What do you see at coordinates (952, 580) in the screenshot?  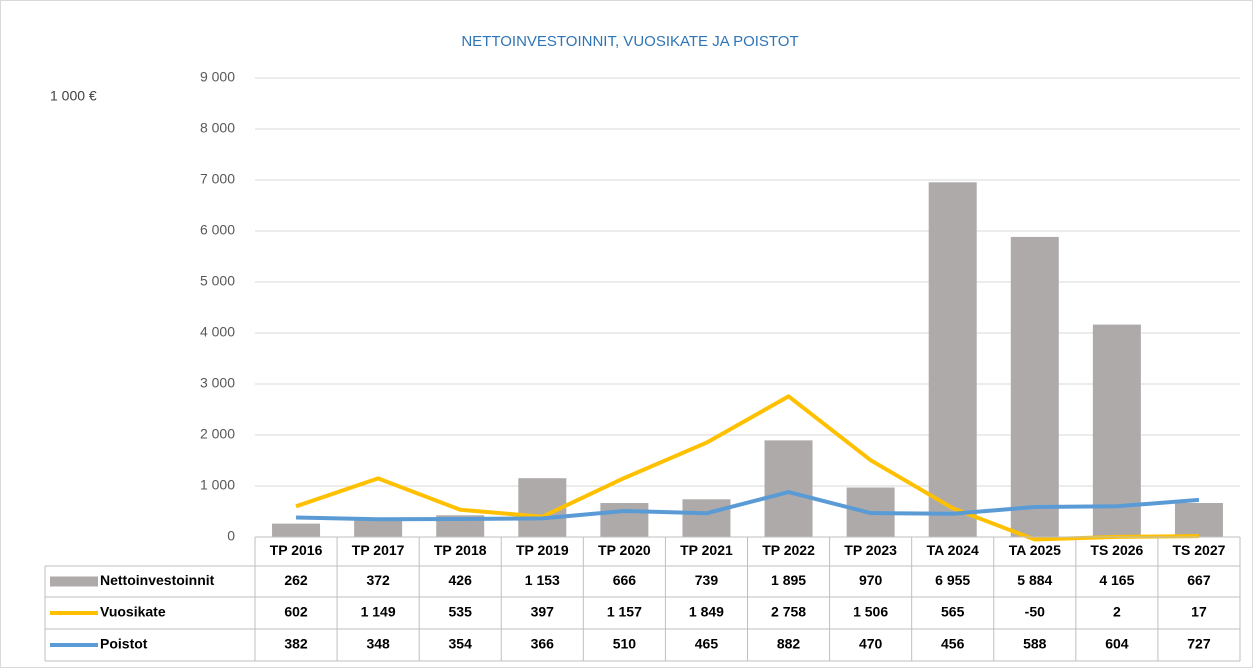 I see `table-value: 6 955` at bounding box center [952, 580].